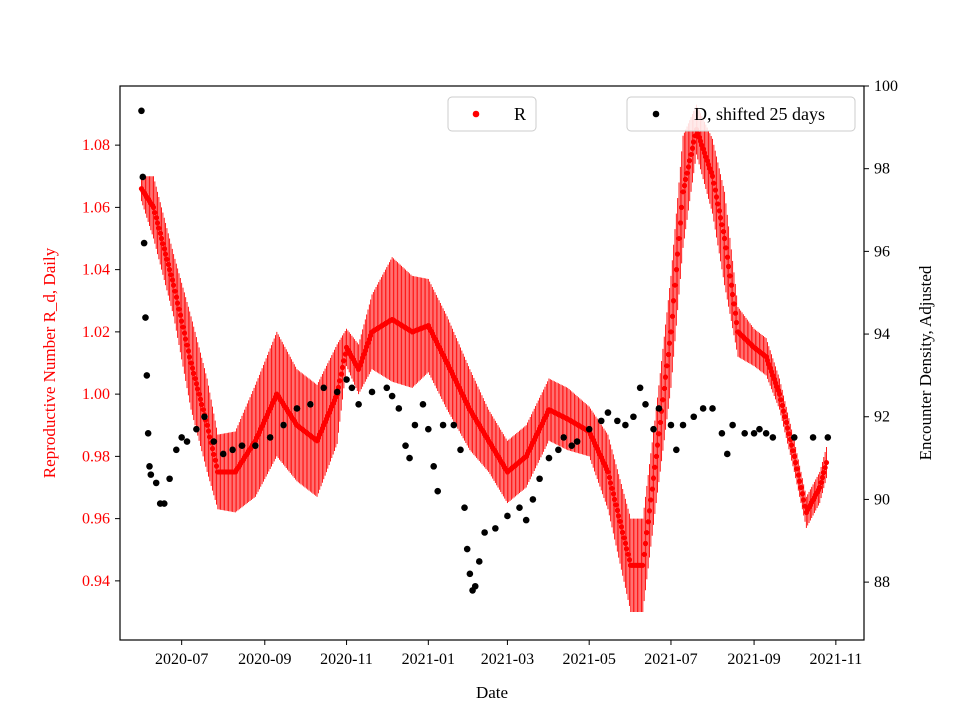 This screenshot has width=960, height=720. I want to click on x-tick-label: 2021-09, so click(753, 659).